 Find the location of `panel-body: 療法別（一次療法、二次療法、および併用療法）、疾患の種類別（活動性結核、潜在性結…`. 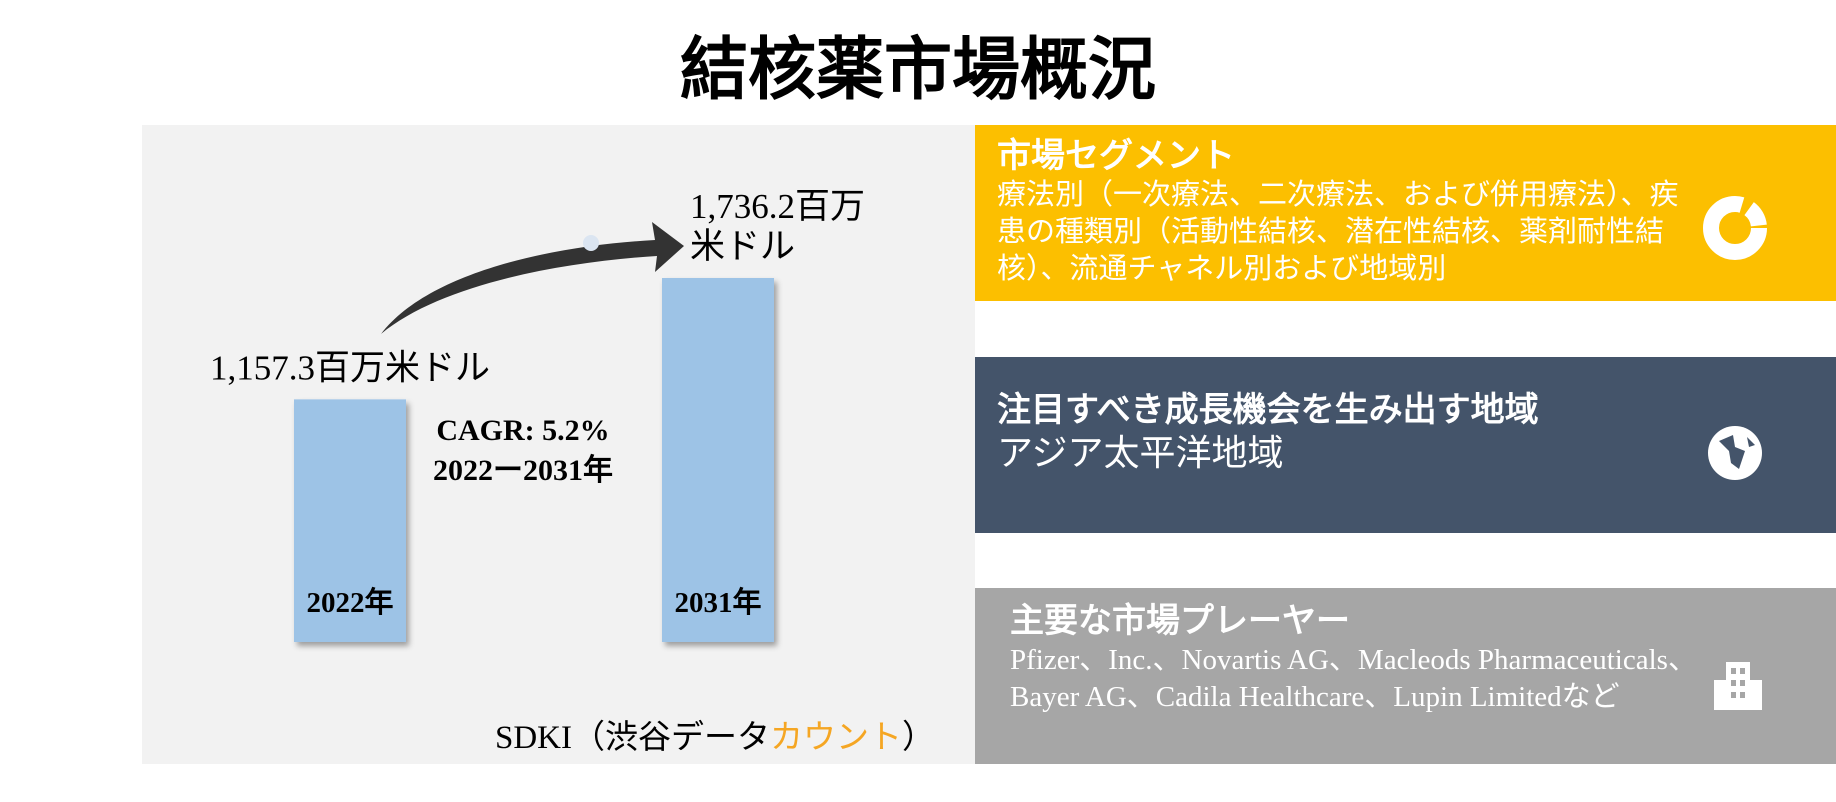

panel-body: 療法別（一次療法、二次療法、および併用療法）、疾患の種類別（活動性結核、潜在性結… is located at coordinates (1338, 232).